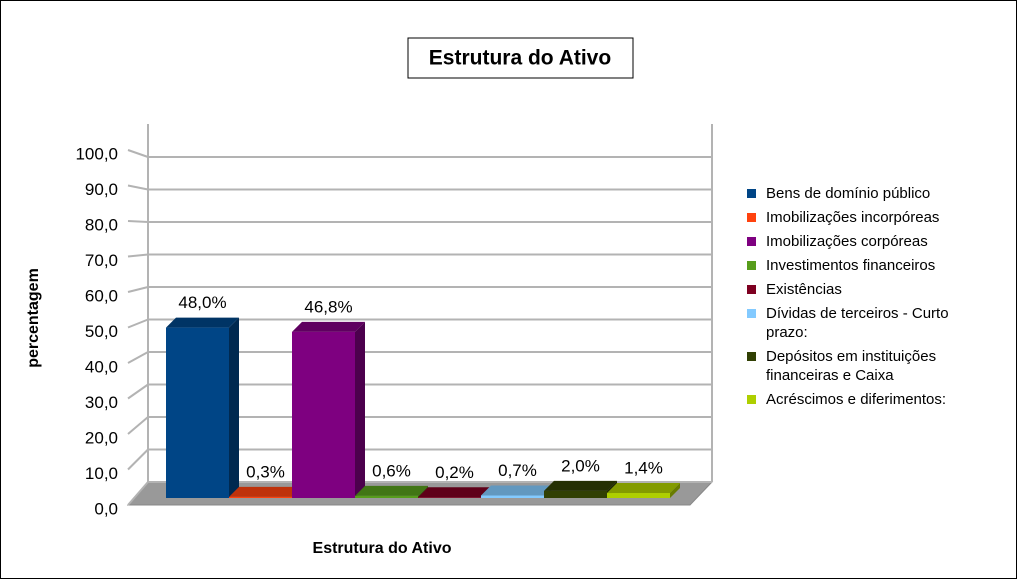 The height and width of the screenshot is (579, 1017). I want to click on legend-label: Dívidas de terceiros - Curto prazo:, so click(857, 323).